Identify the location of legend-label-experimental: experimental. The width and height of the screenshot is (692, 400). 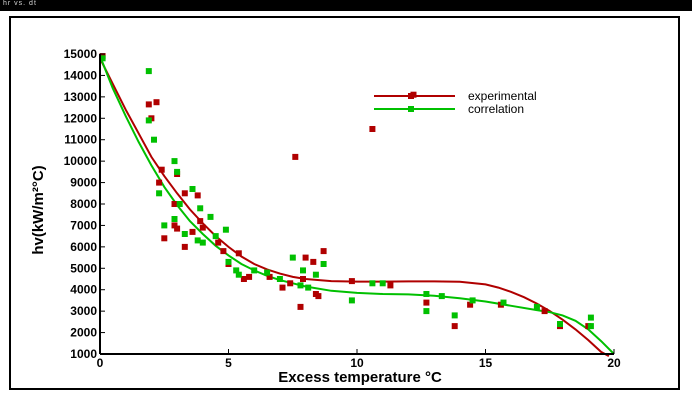
(502, 96).